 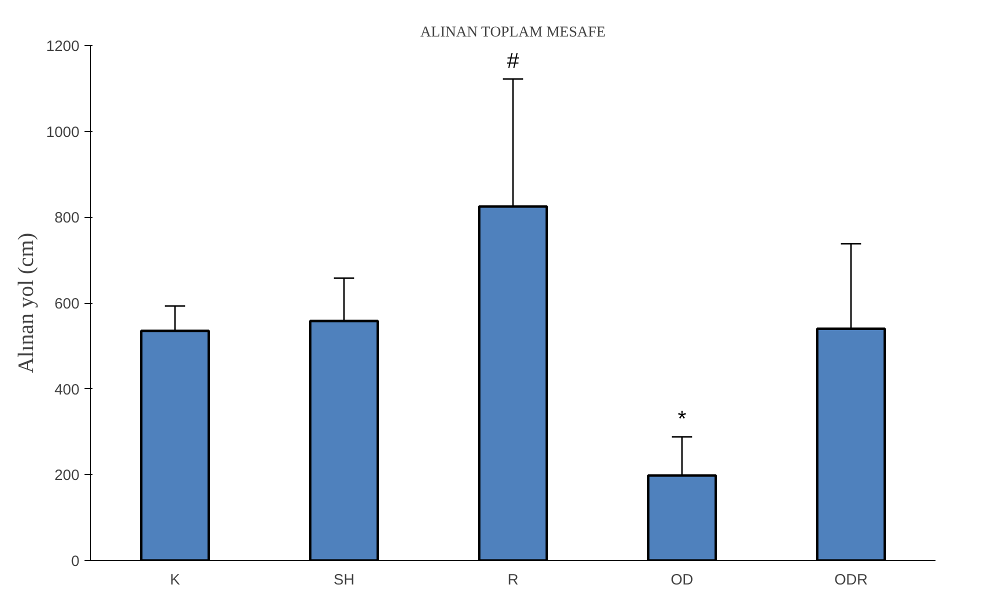 What do you see at coordinates (682, 418) in the screenshot?
I see `annotation: *` at bounding box center [682, 418].